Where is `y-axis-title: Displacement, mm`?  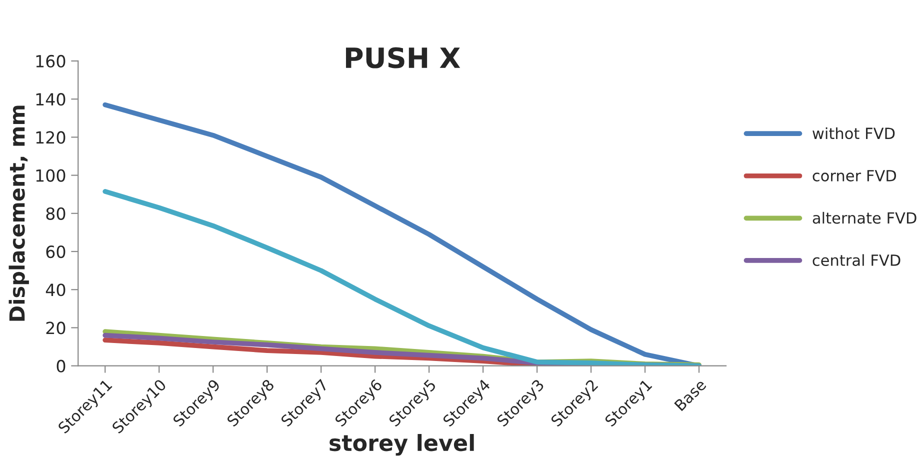
y-axis-title: Displacement, mm is located at coordinates (18, 213).